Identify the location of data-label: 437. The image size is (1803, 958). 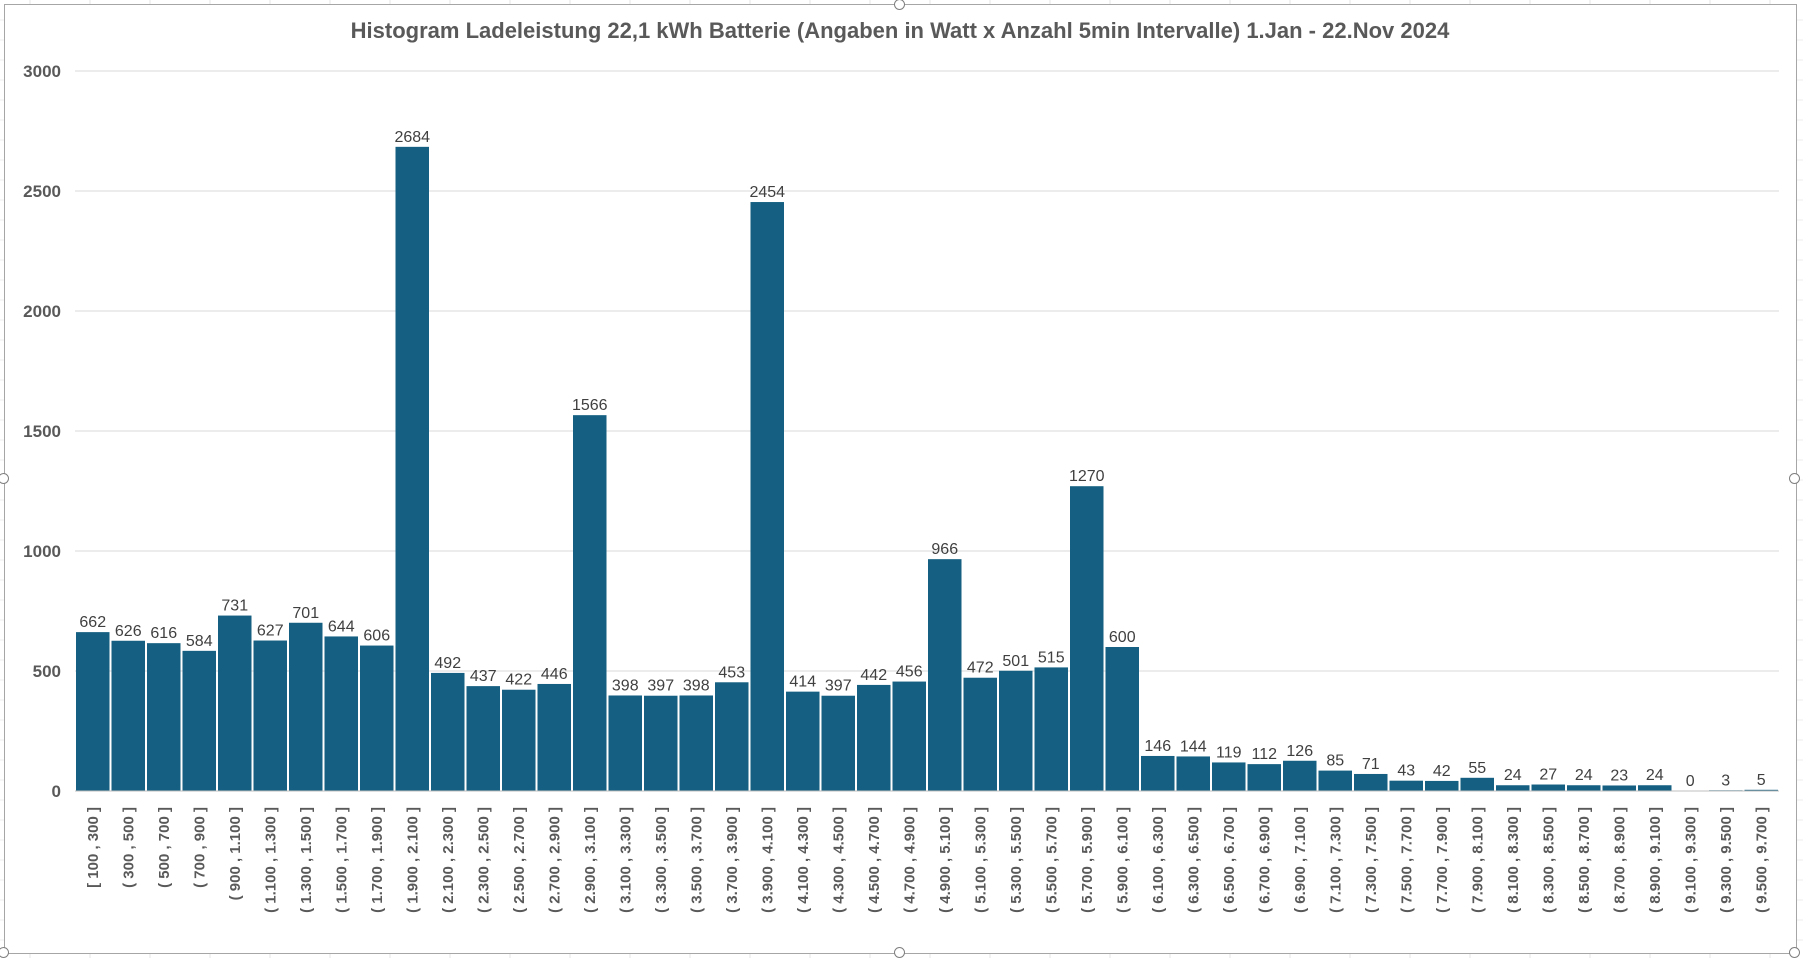
(483, 676).